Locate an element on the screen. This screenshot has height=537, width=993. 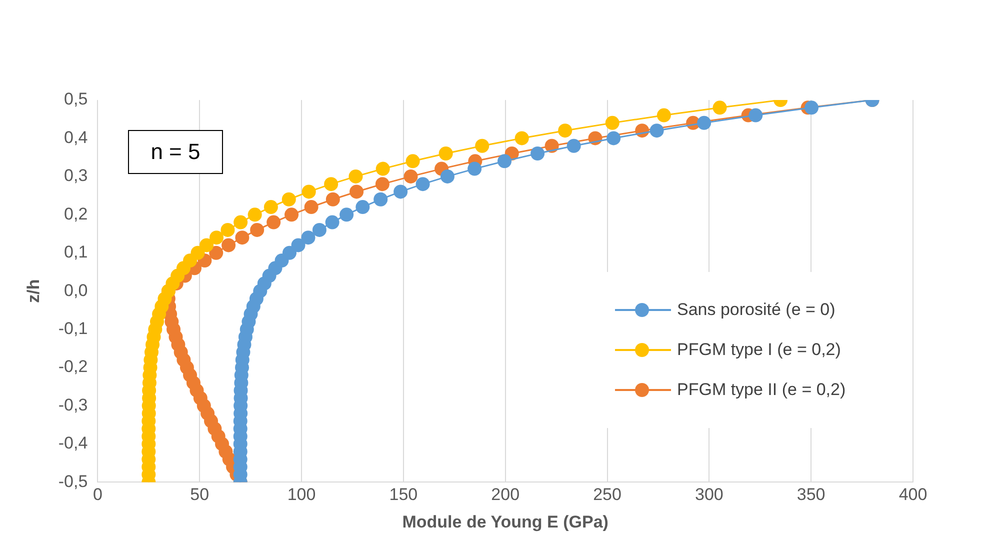
annotation: n = 5 is located at coordinates (176, 152).